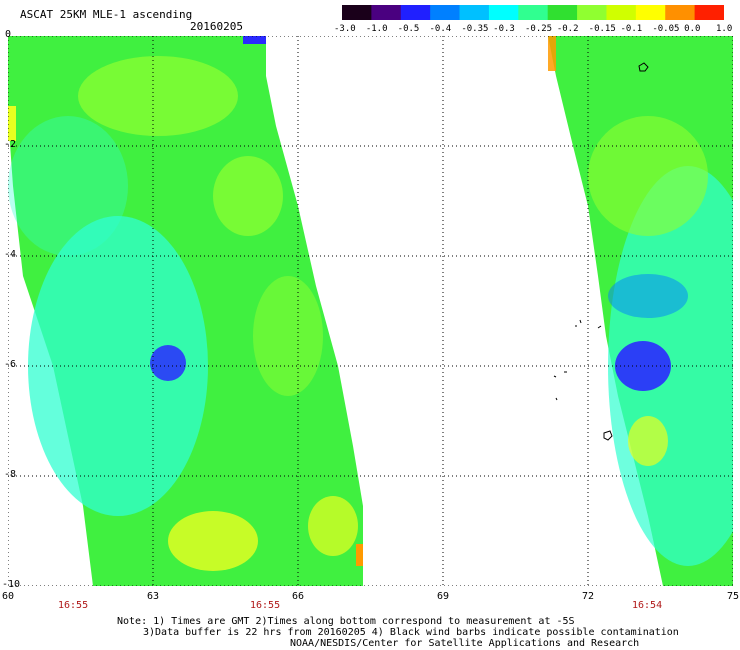 This screenshot has width=740, height=650. What do you see at coordinates (631, 29) in the screenshot?
I see `colorbar-label: -0.1` at bounding box center [631, 29].